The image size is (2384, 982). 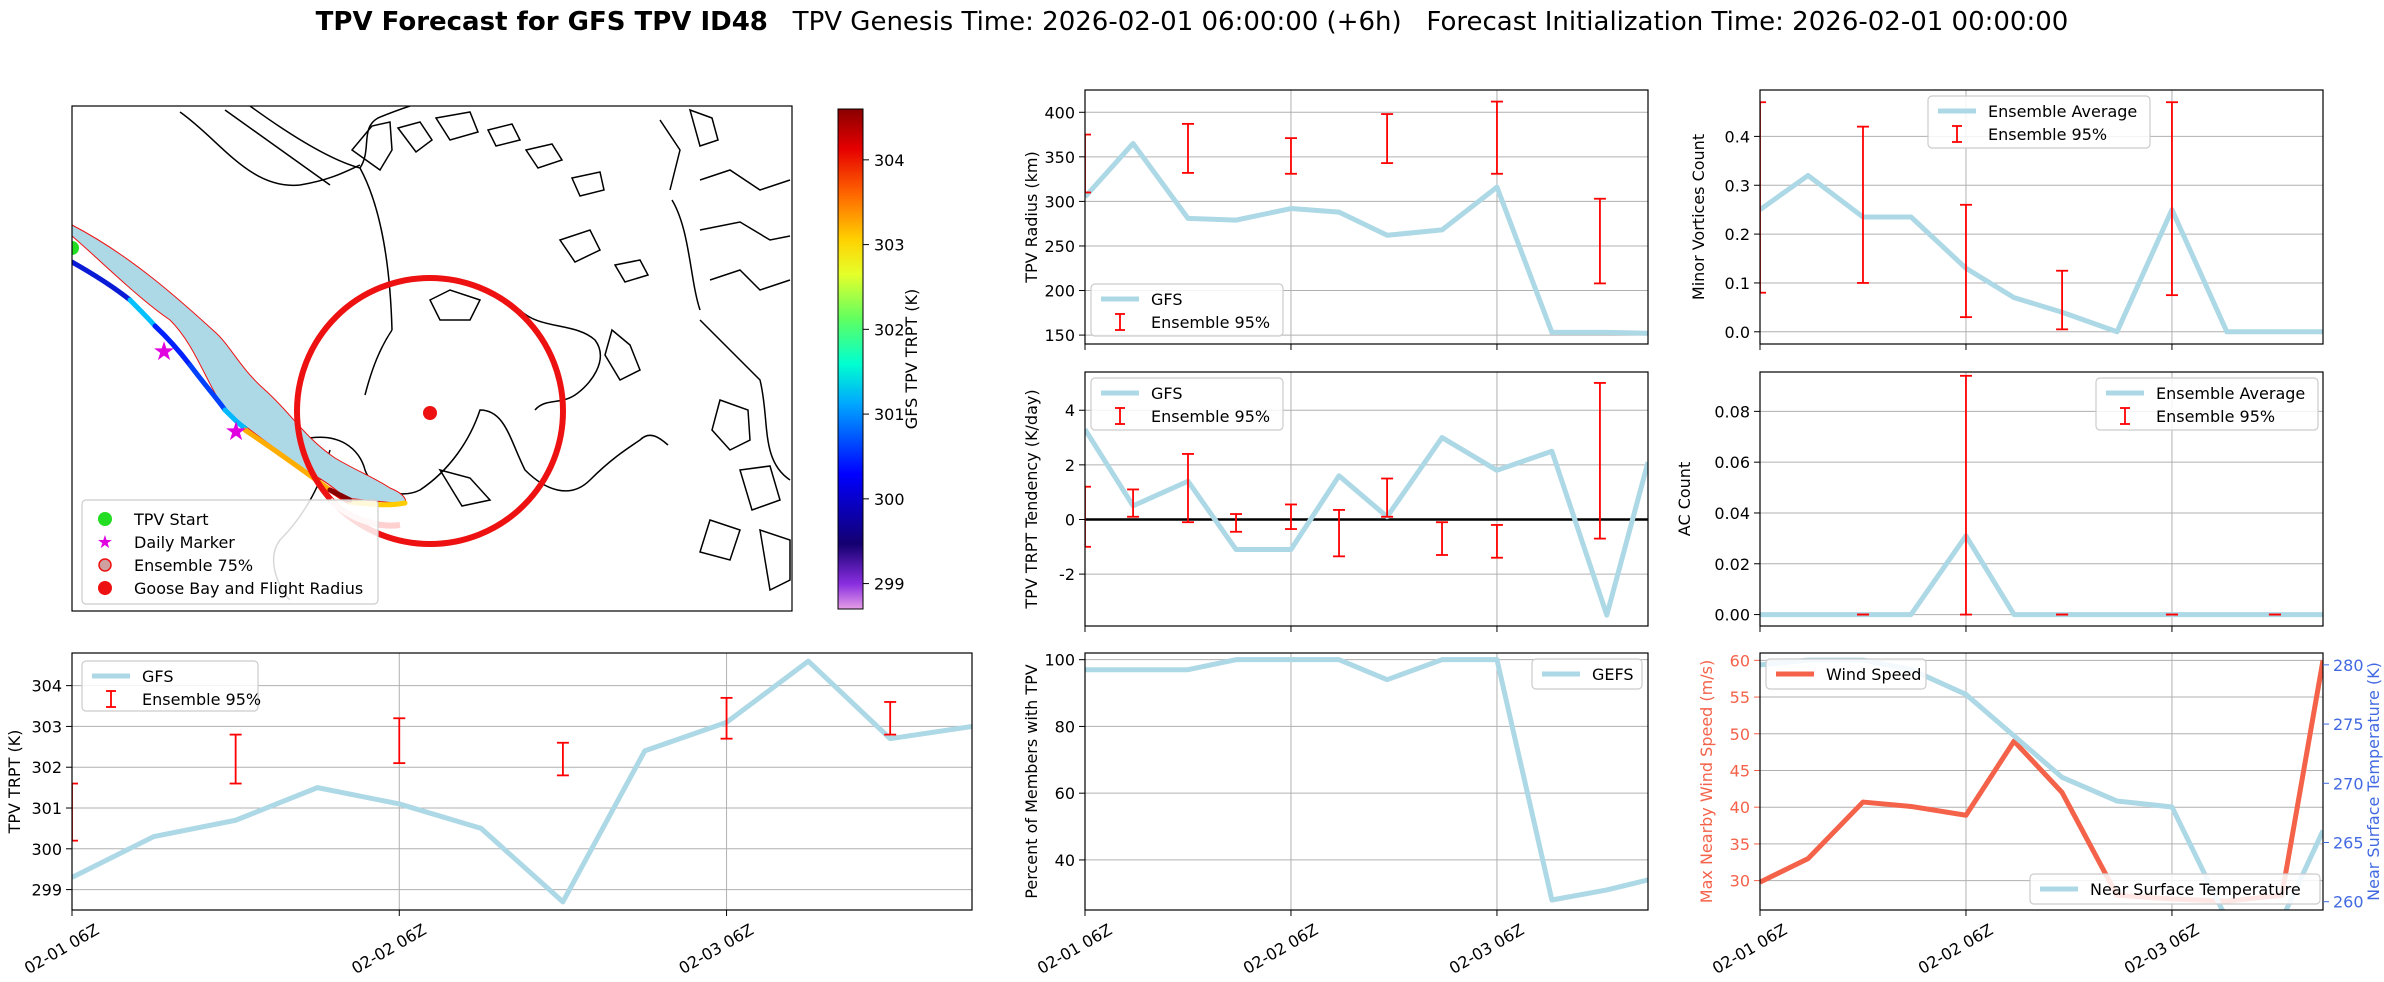 I want to click on y-tick-label: 30, so click(x=1740, y=881).